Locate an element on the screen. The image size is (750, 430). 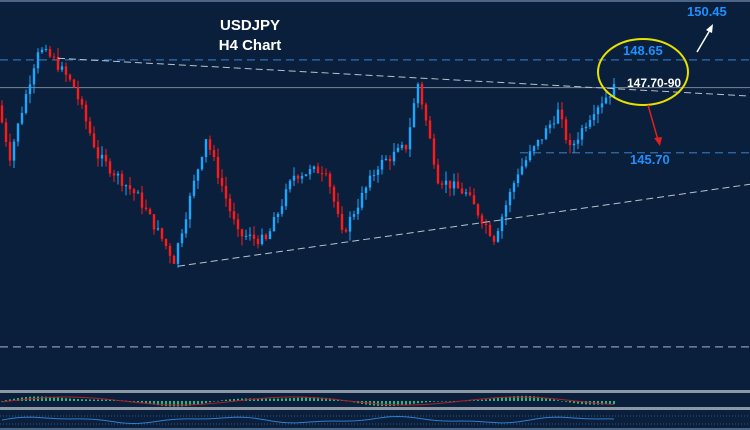
level-label-148-65: 148.65 is located at coordinates (643, 50).